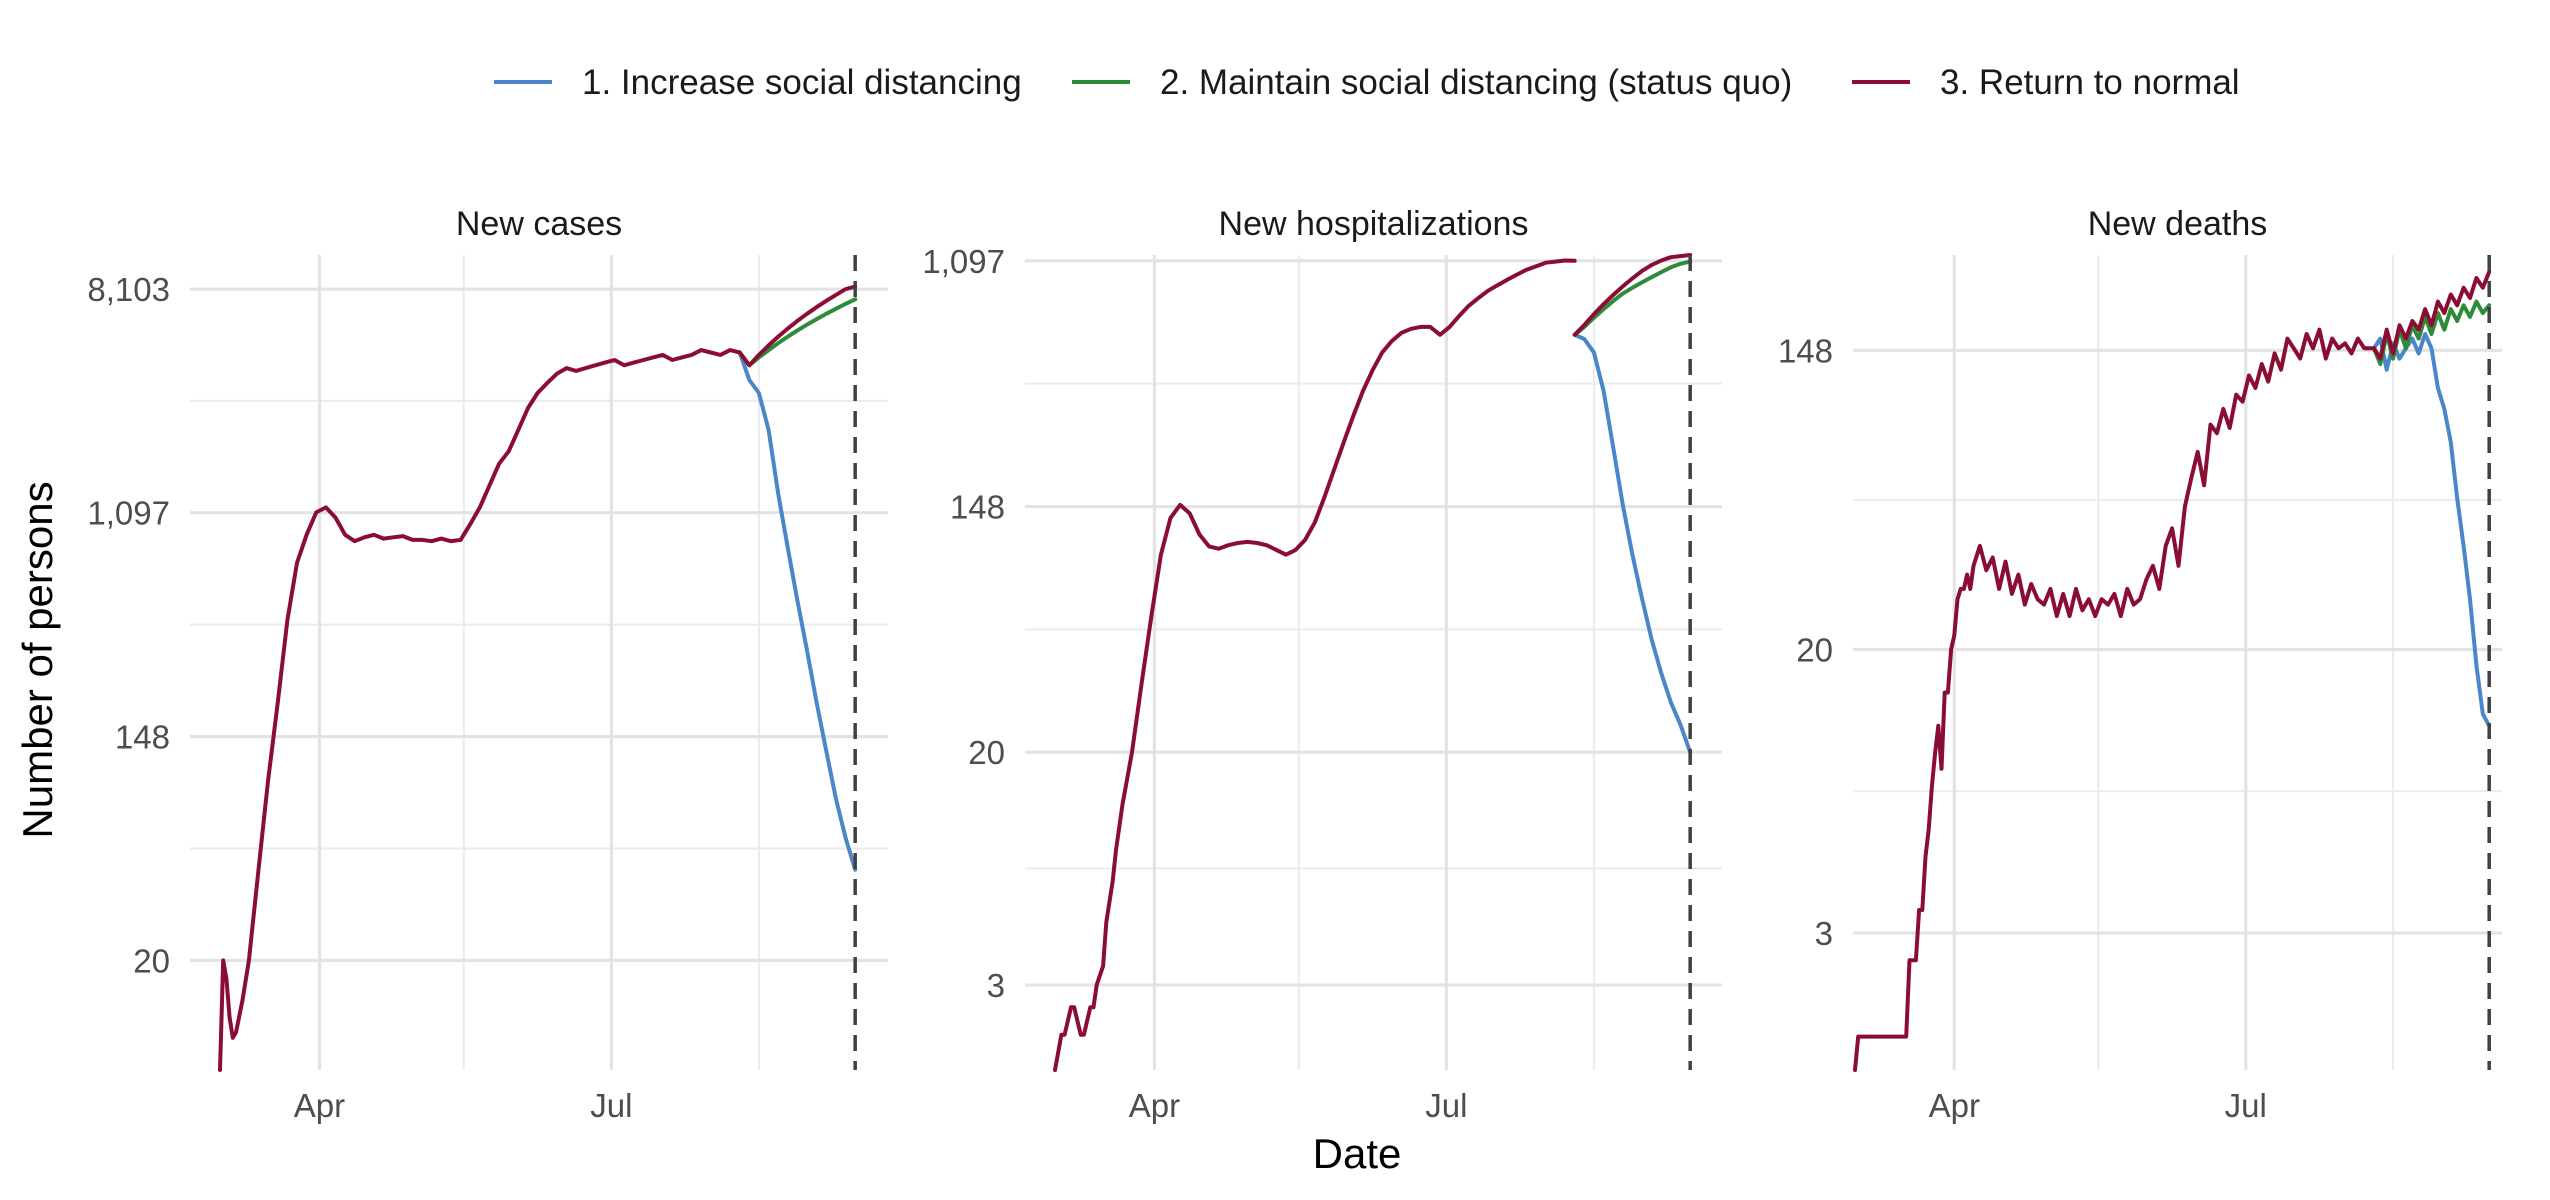  I want to click on y-axis-title: Number of persons, so click(37, 659).